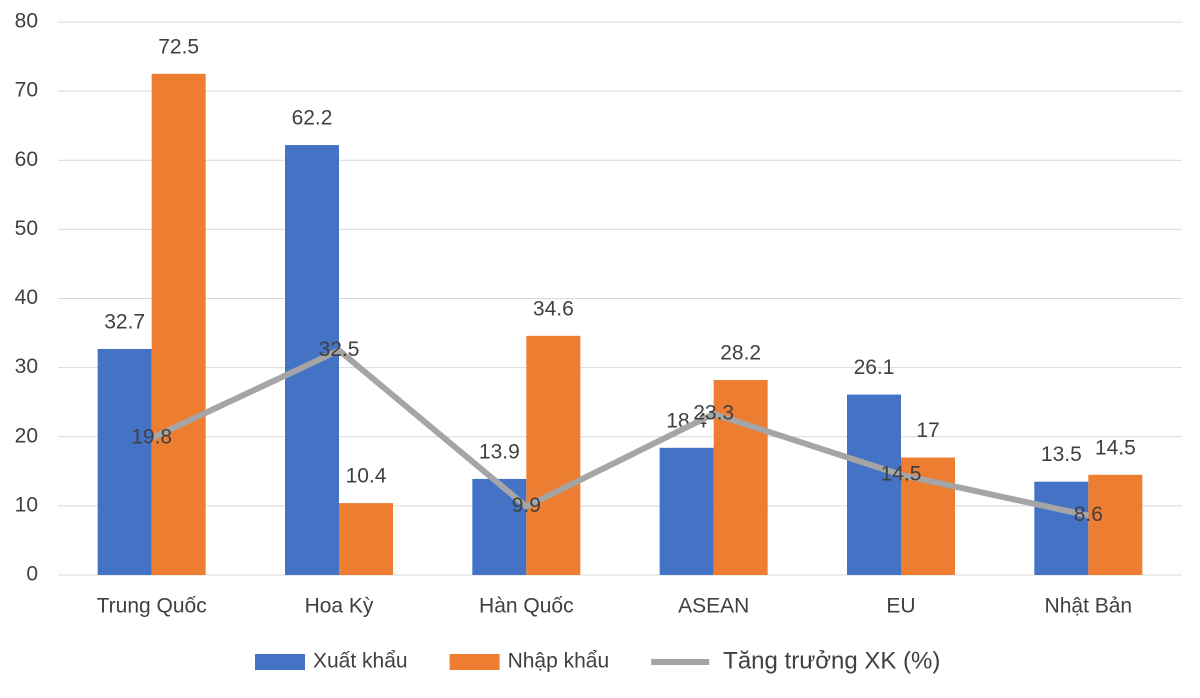  What do you see at coordinates (32, 574) in the screenshot?
I see `y-tick-label: 0` at bounding box center [32, 574].